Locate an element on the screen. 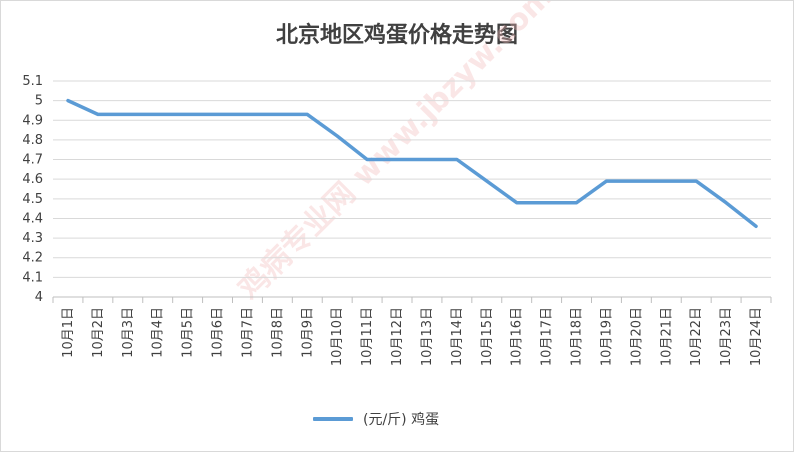 The width and height of the screenshot is (794, 452). x-tick-label: 10月4日 is located at coordinates (158, 332).